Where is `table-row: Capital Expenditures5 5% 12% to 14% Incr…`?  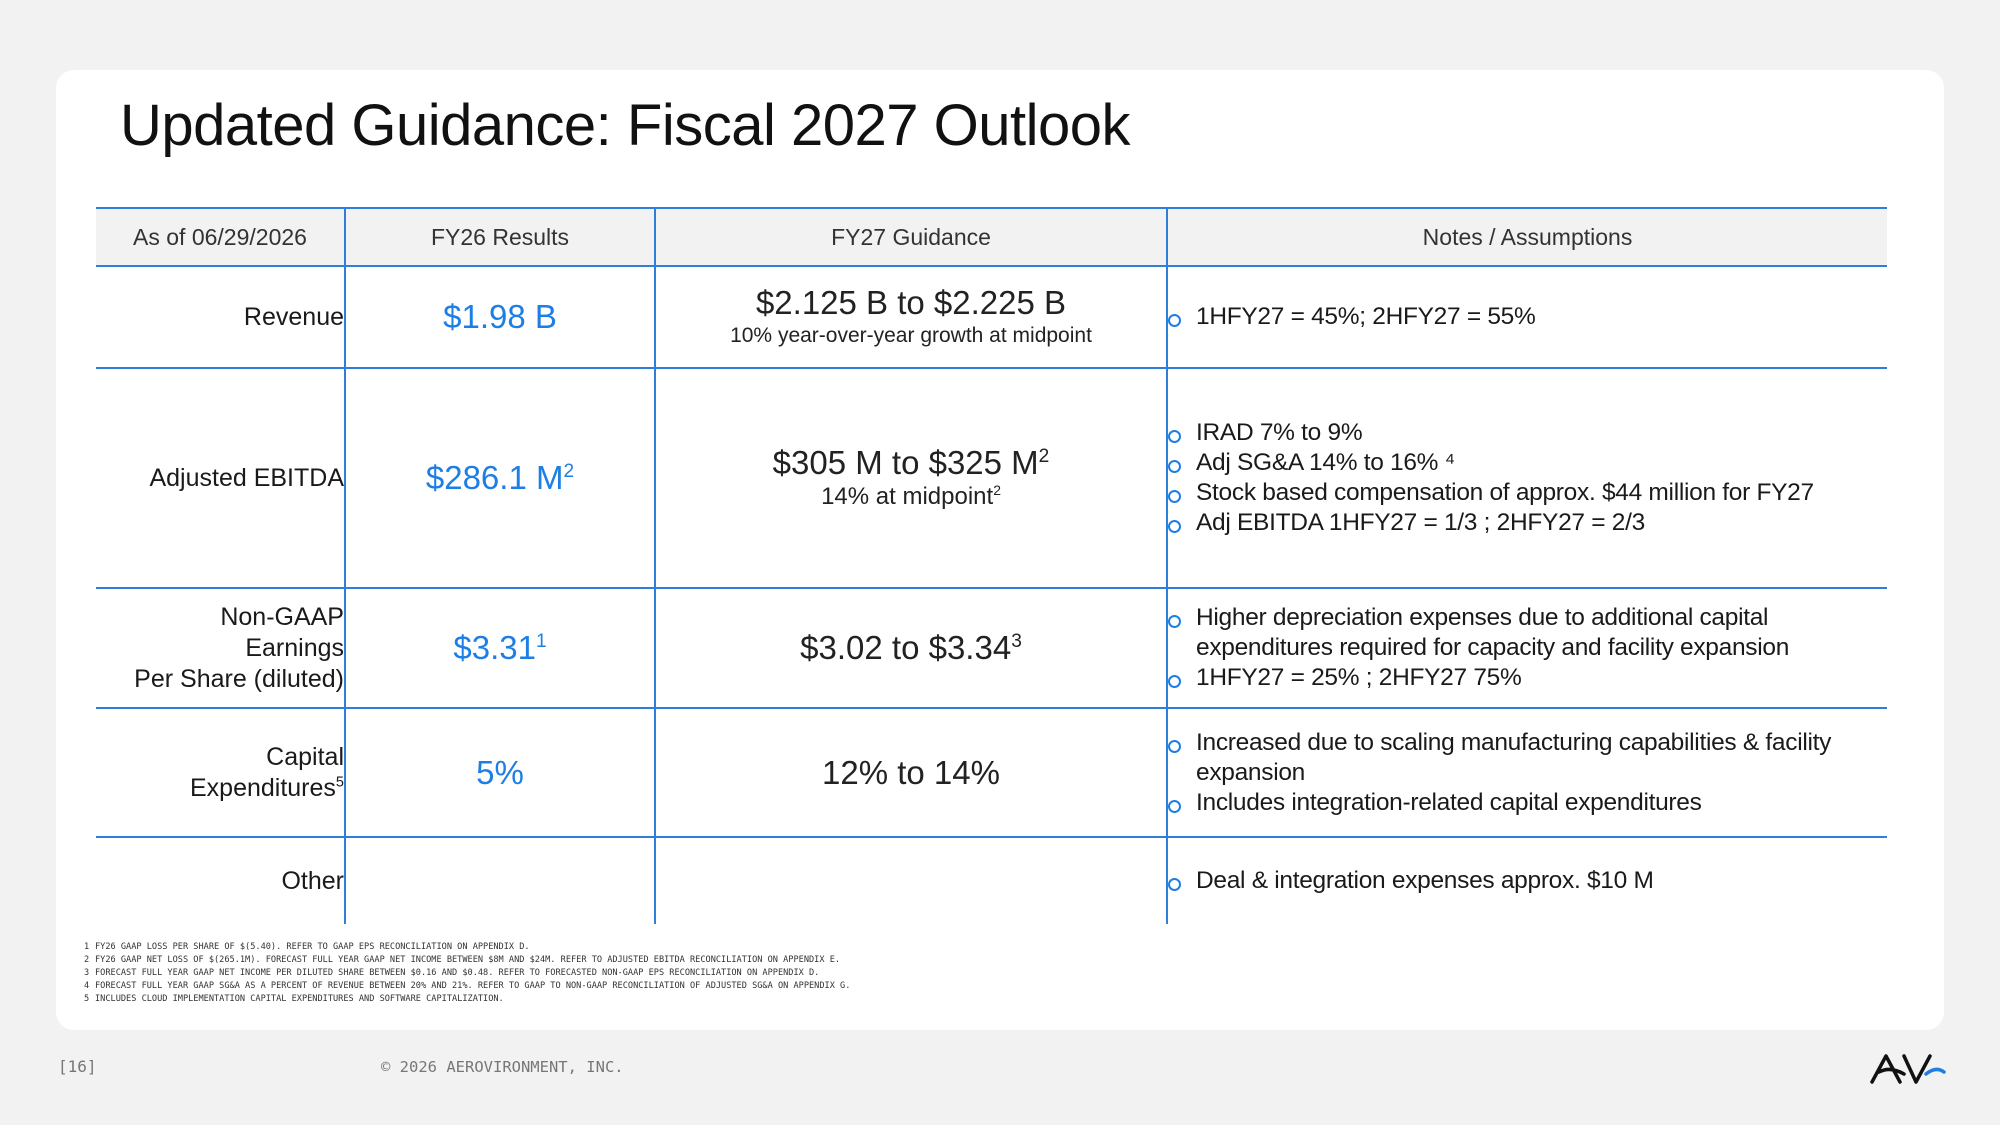 table-row: Capital Expenditures5 5% 12% to 14% Incr… is located at coordinates (991, 772).